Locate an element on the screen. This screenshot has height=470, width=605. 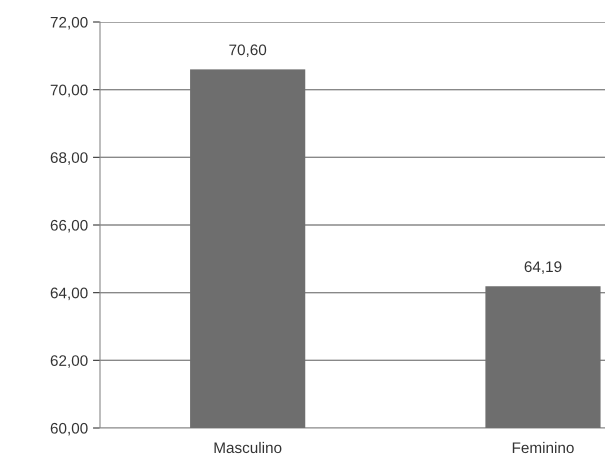
y-tick-label: 64,00 is located at coordinates (69, 294).